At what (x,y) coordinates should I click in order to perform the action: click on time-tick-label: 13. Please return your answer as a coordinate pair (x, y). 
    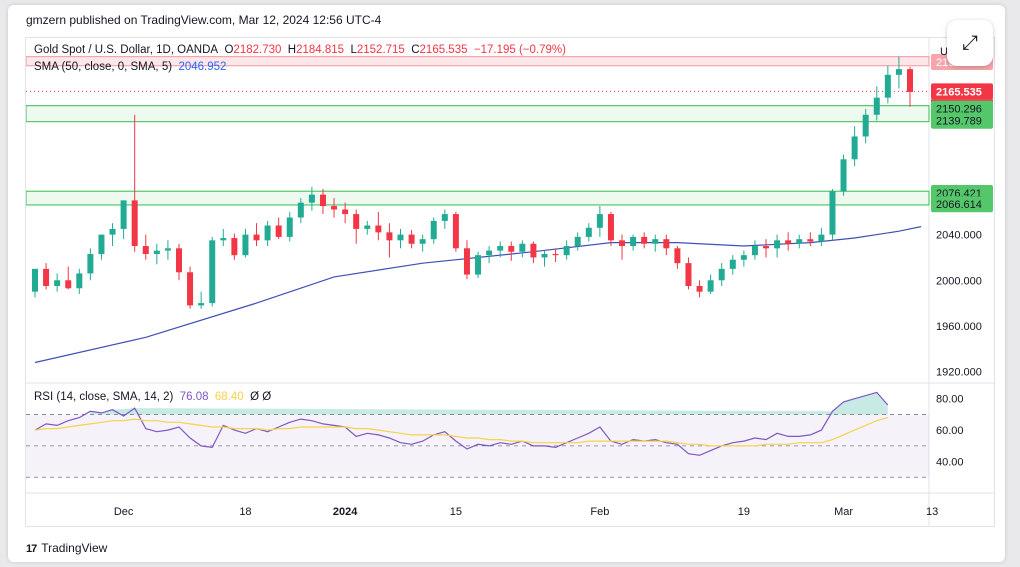
    Looking at the image, I should click on (932, 512).